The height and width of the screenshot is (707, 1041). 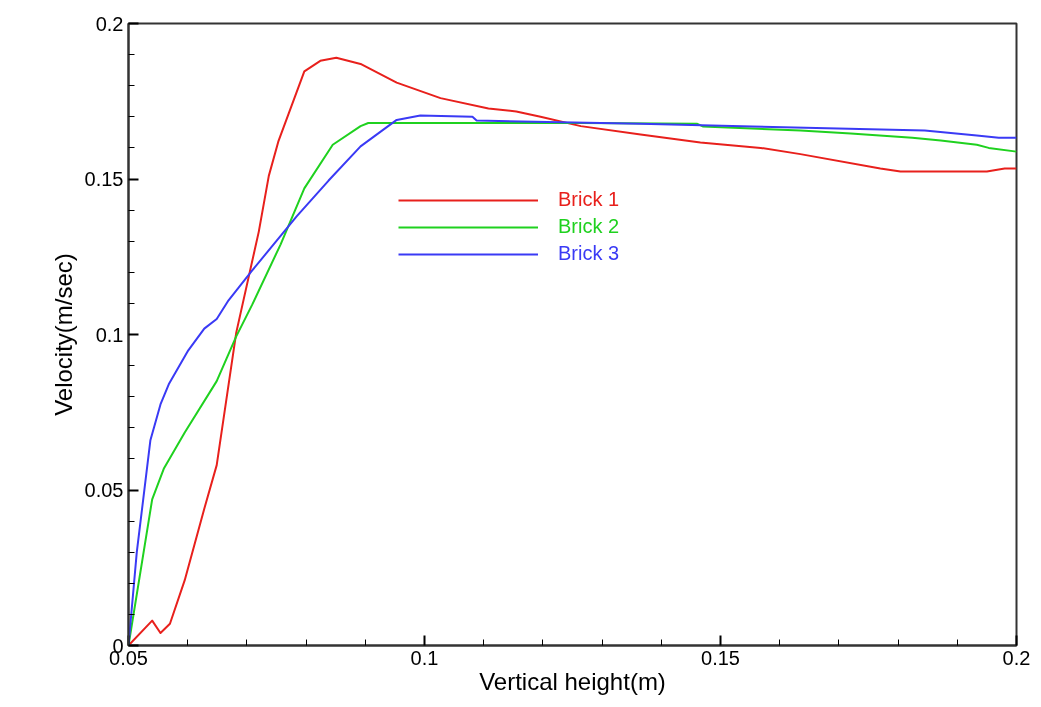 I want to click on x-tick-label: 0.2, so click(x=1016, y=657).